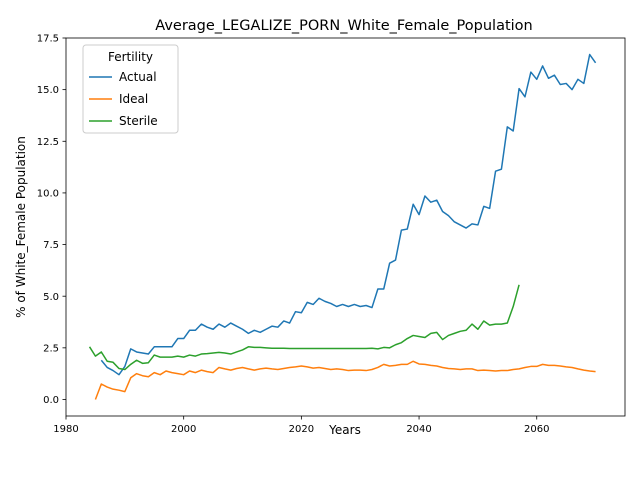 Image resolution: width=640 pixels, height=480 pixels. I want to click on y-tick-label: 17.5, so click(48, 39).